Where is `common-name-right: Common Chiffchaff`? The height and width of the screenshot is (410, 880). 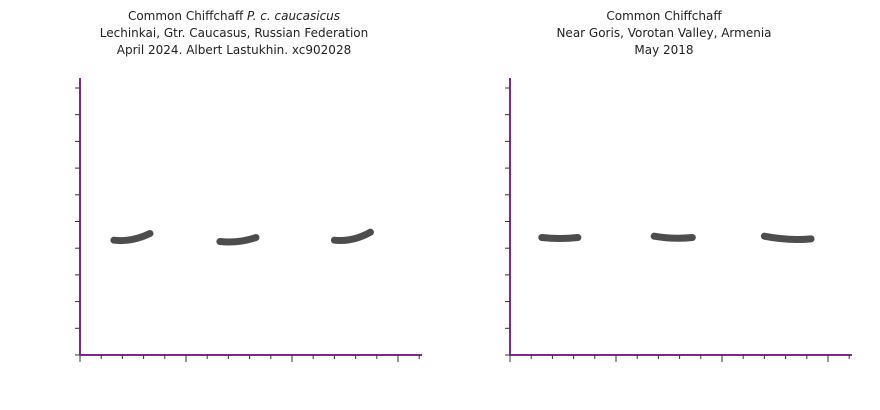 common-name-right: Common Chiffchaff is located at coordinates (664, 16).